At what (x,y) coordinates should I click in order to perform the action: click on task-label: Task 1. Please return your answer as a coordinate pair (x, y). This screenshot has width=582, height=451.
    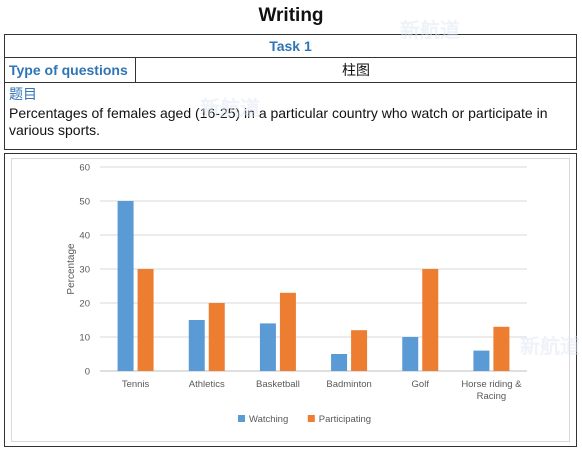
    Looking at the image, I should click on (290, 46).